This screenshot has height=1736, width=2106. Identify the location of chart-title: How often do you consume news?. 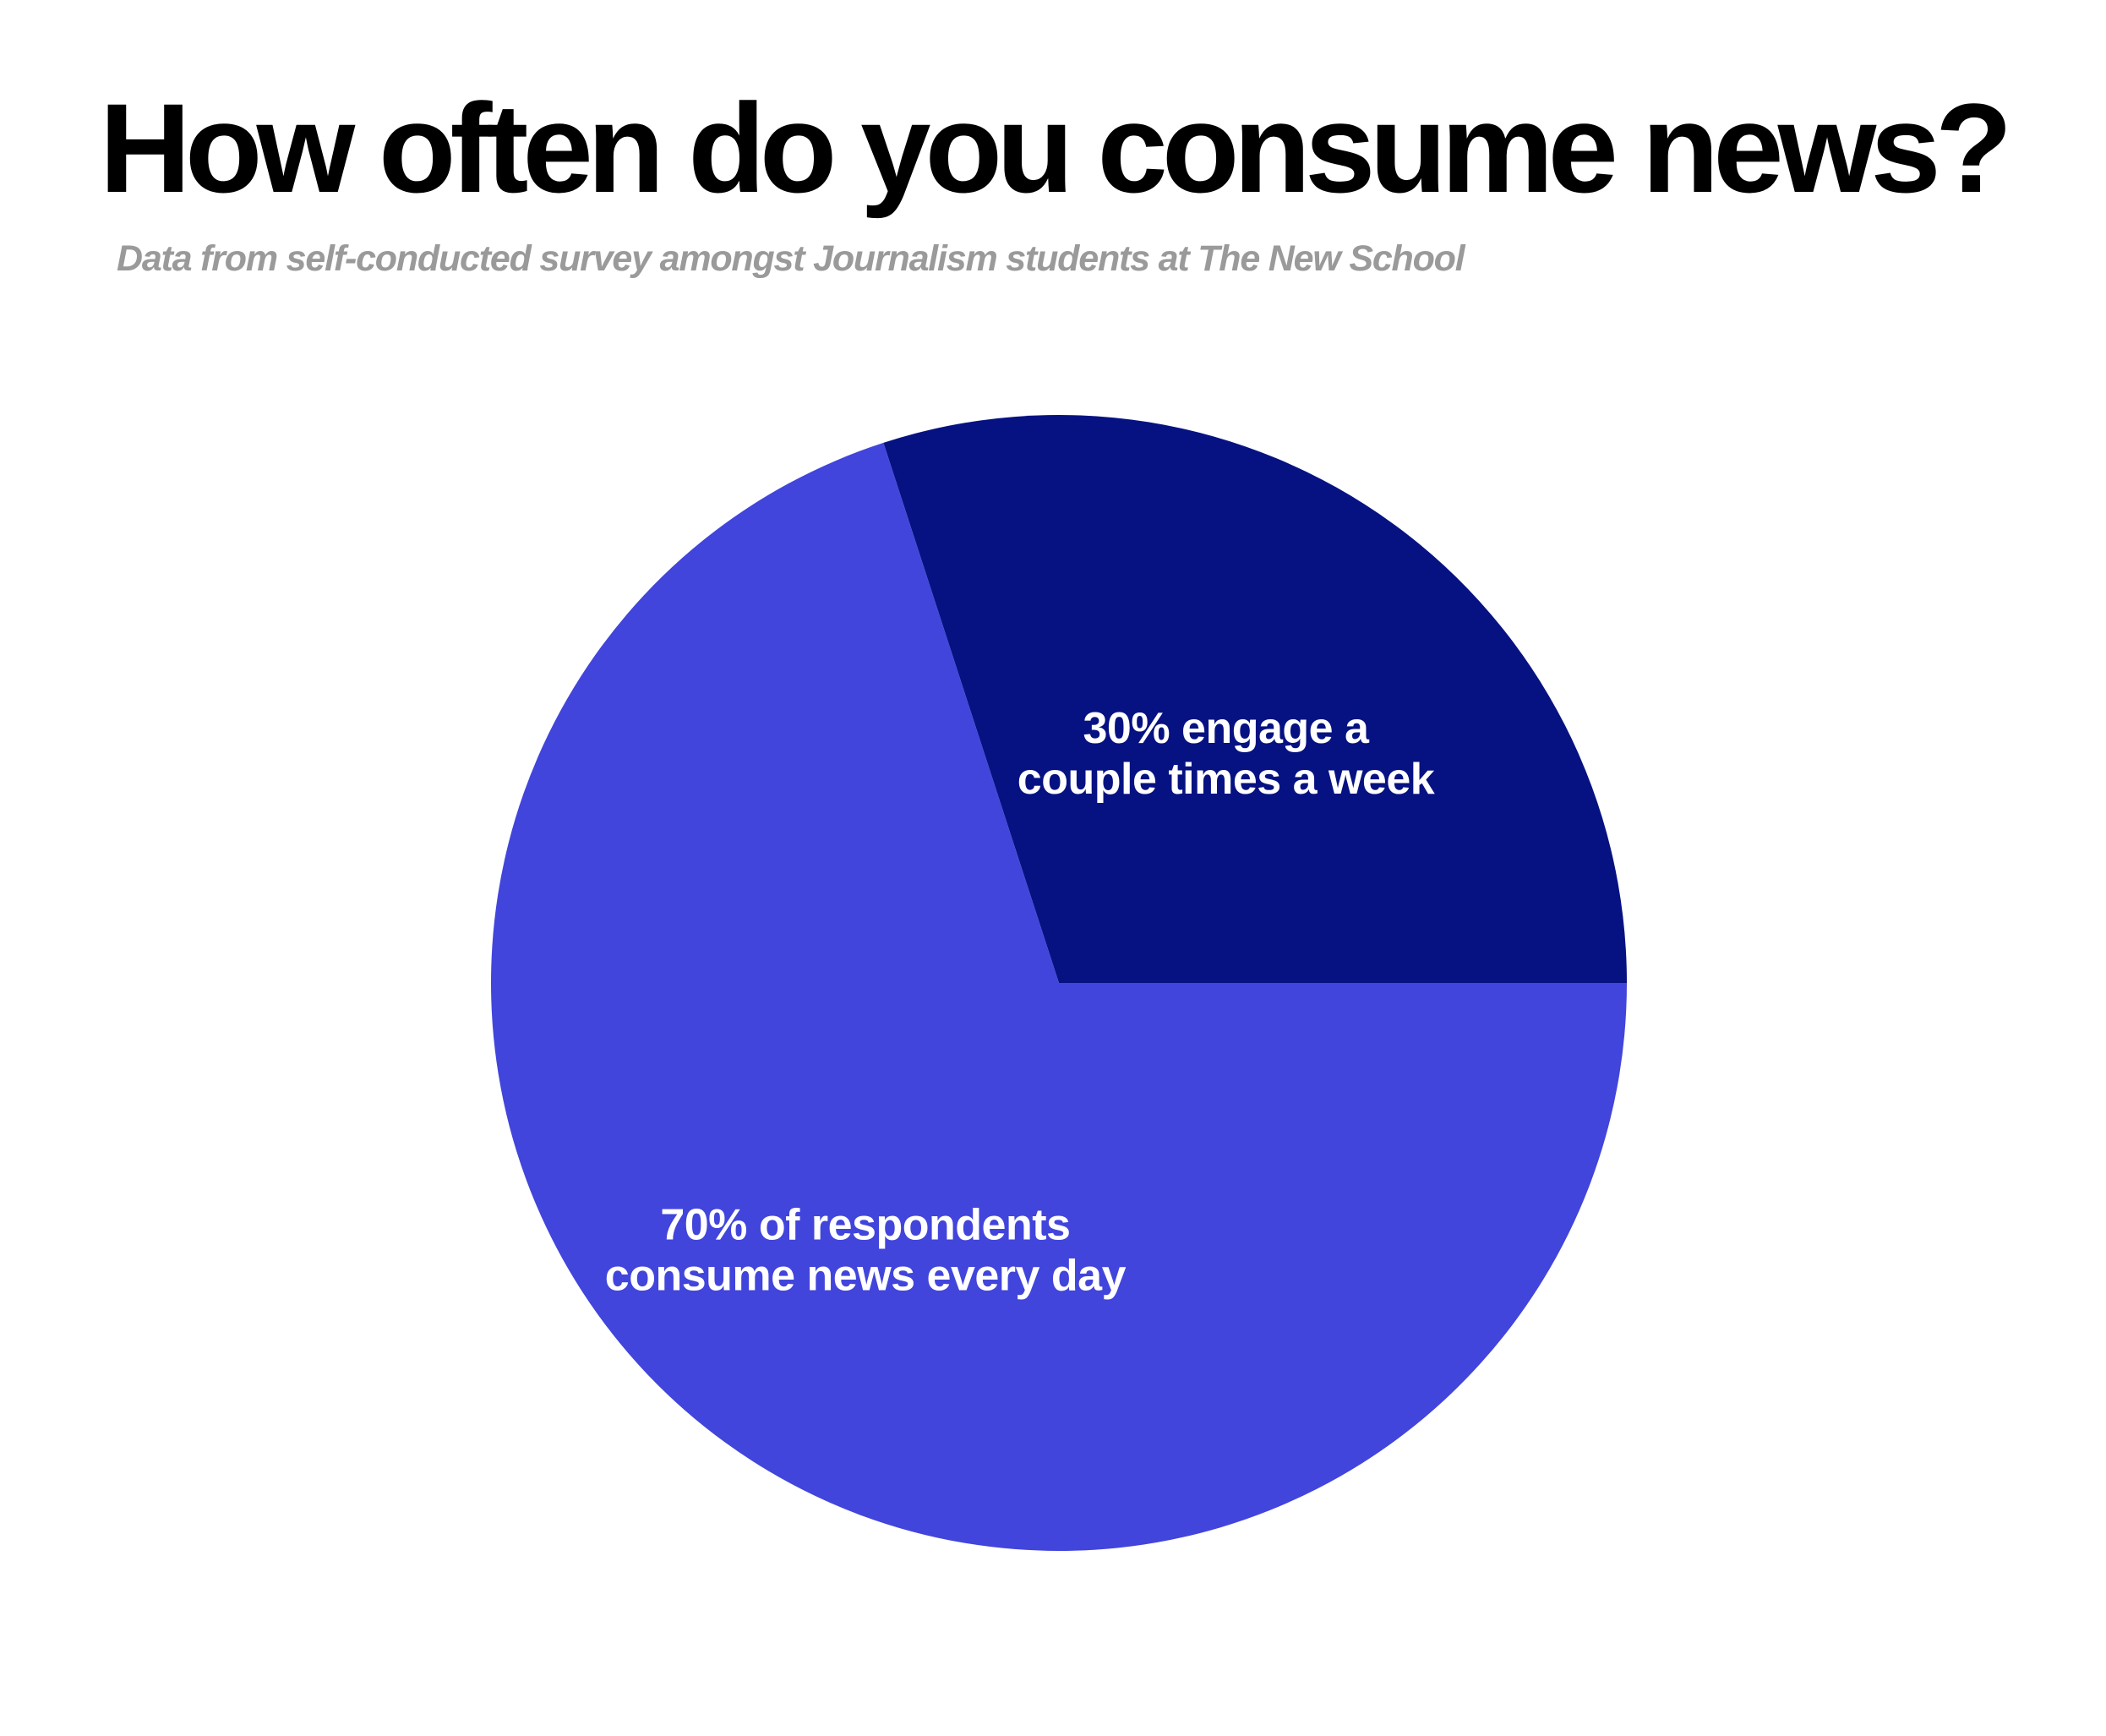
(1056, 148).